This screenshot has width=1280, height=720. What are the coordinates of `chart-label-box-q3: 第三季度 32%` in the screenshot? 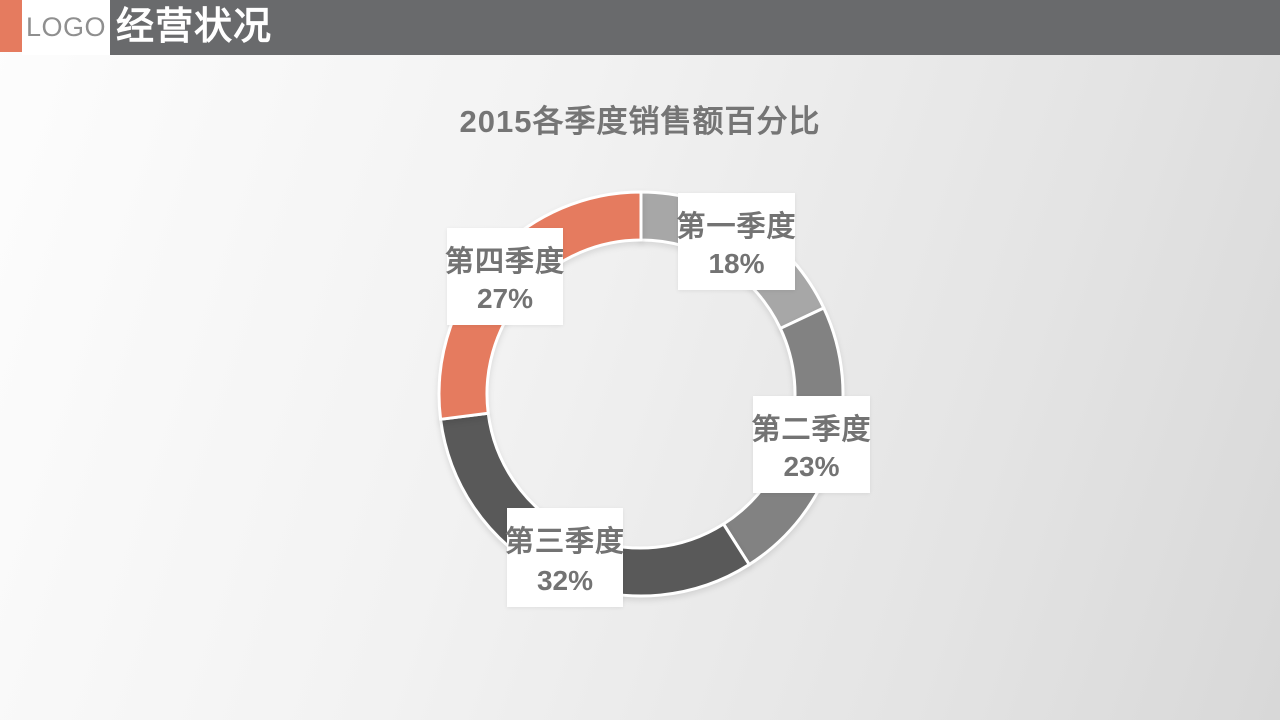 It's located at (565, 557).